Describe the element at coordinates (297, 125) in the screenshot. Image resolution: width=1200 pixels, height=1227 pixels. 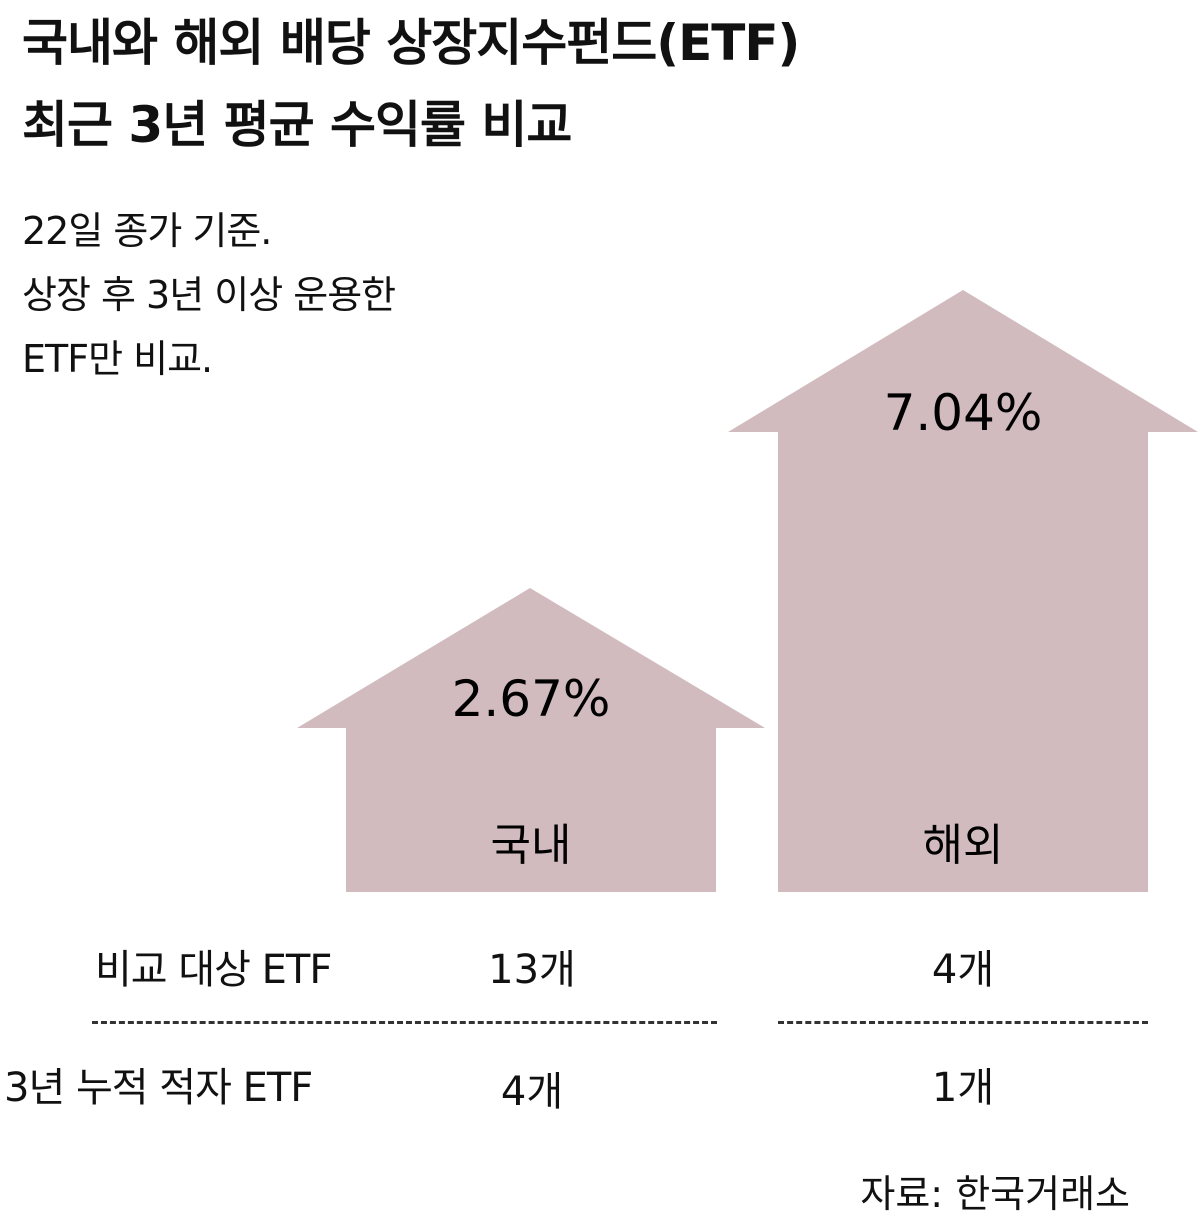
I see `chart-title-line2: 최근 3년 평균 수익률 비교` at that location.